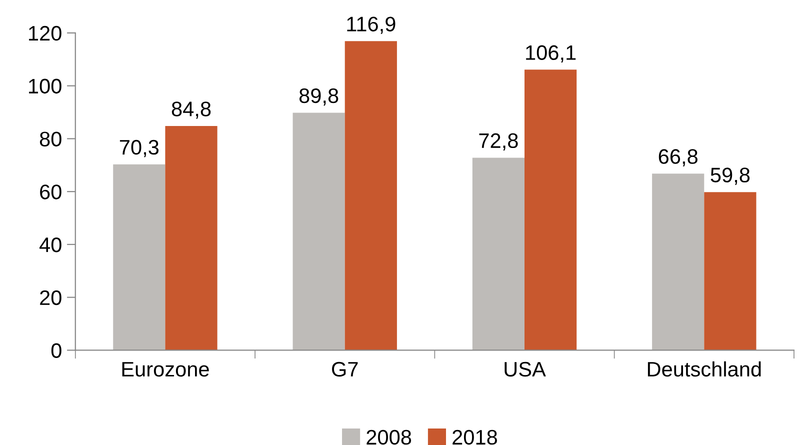 This screenshot has height=445, width=802. What do you see at coordinates (191, 110) in the screenshot?
I see `data-label: 84,8` at bounding box center [191, 110].